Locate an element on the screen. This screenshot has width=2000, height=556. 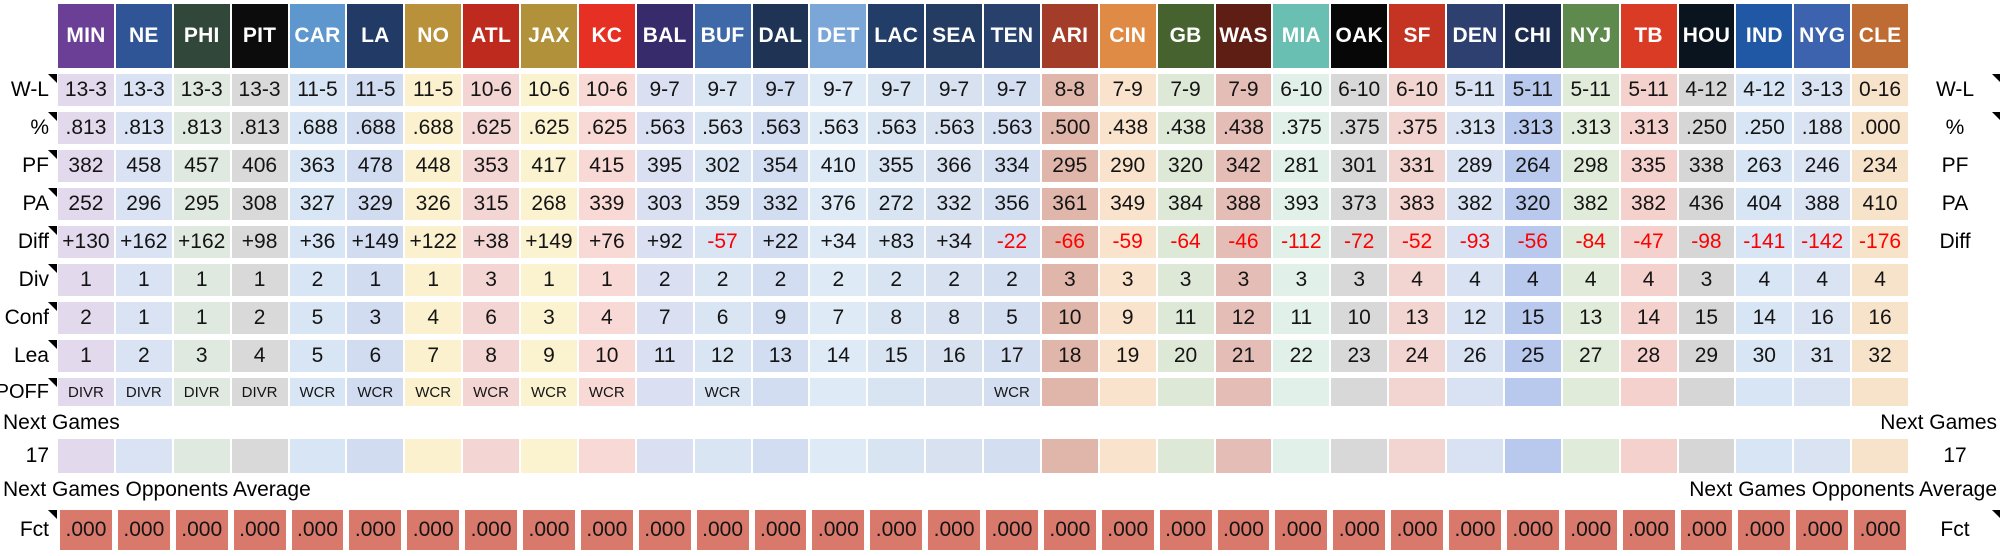
cell-poff-nyg is located at coordinates (1822, 392).